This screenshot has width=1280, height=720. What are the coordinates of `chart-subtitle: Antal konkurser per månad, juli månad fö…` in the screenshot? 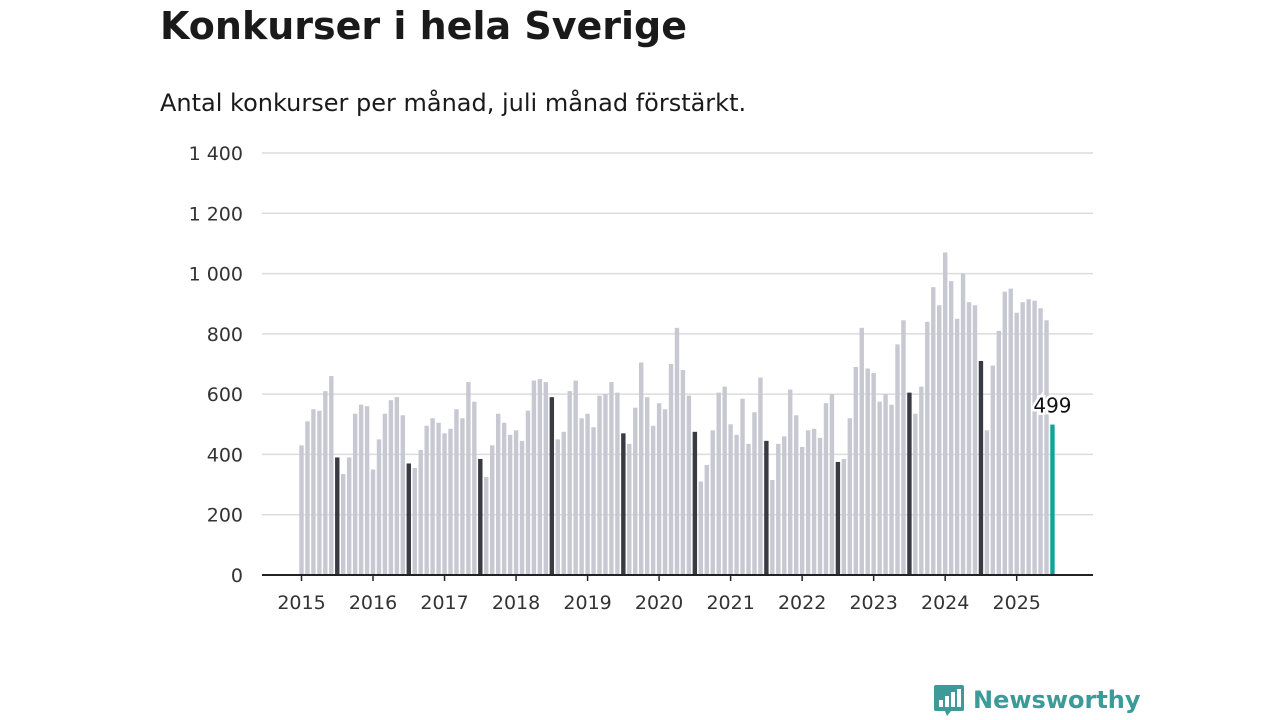 It's located at (453, 103).